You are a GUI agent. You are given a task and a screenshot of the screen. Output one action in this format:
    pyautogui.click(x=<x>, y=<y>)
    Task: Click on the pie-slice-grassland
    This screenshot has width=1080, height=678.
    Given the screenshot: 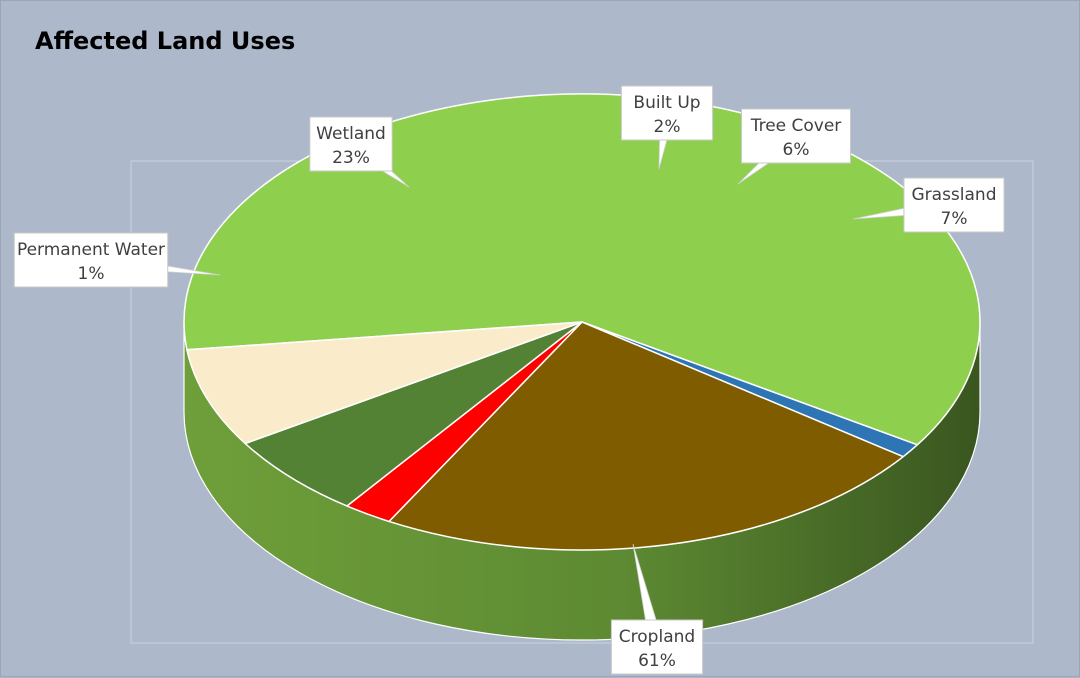 What is the action you would take?
    pyautogui.click(x=384, y=383)
    